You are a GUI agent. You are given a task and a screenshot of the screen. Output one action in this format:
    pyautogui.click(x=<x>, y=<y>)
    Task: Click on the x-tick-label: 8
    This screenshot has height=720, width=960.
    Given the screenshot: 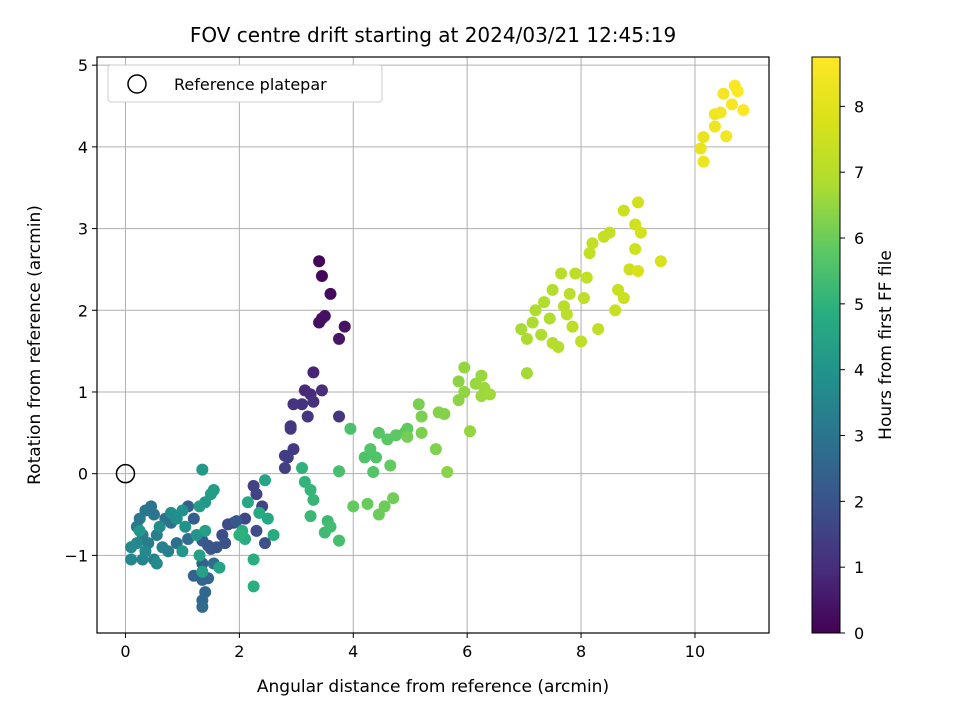 What is the action you would take?
    pyautogui.click(x=581, y=651)
    